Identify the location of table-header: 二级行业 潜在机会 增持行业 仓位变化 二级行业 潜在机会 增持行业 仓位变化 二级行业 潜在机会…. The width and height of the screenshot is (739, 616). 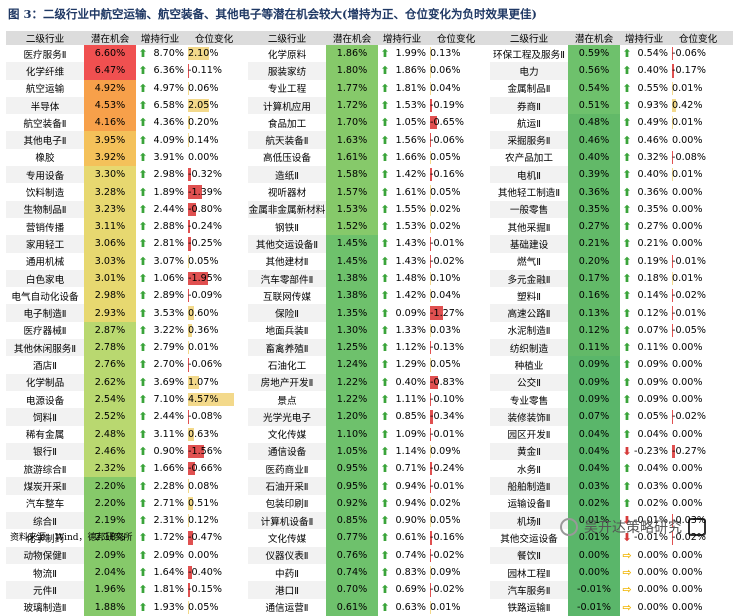
(369, 38).